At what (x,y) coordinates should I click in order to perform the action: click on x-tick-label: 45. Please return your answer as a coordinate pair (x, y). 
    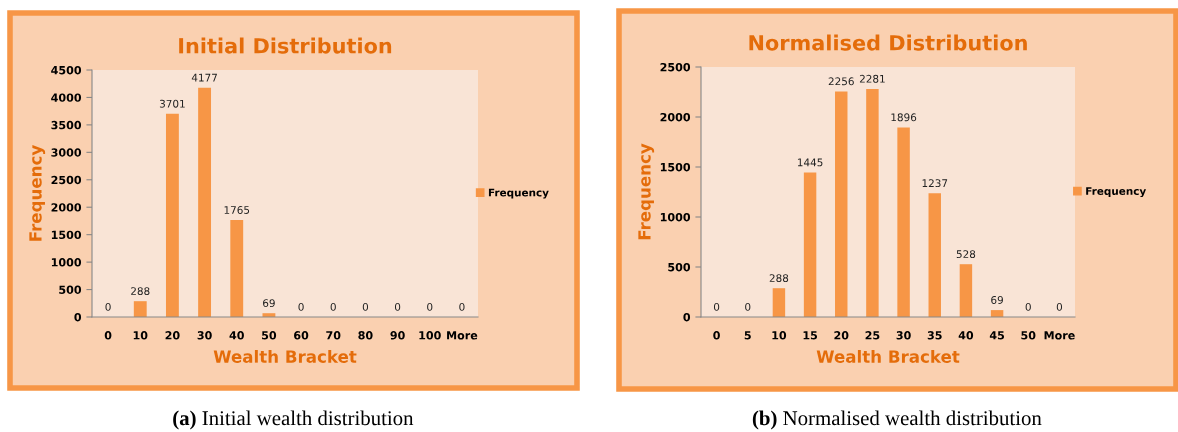
    Looking at the image, I should click on (997, 335).